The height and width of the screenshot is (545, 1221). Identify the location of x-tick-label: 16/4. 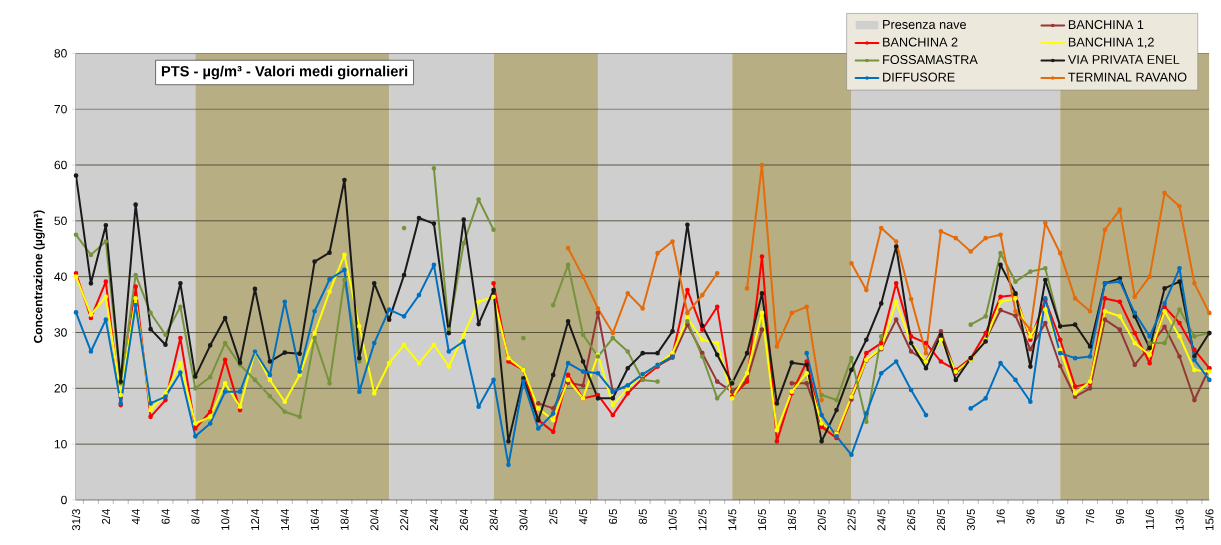
(314, 519).